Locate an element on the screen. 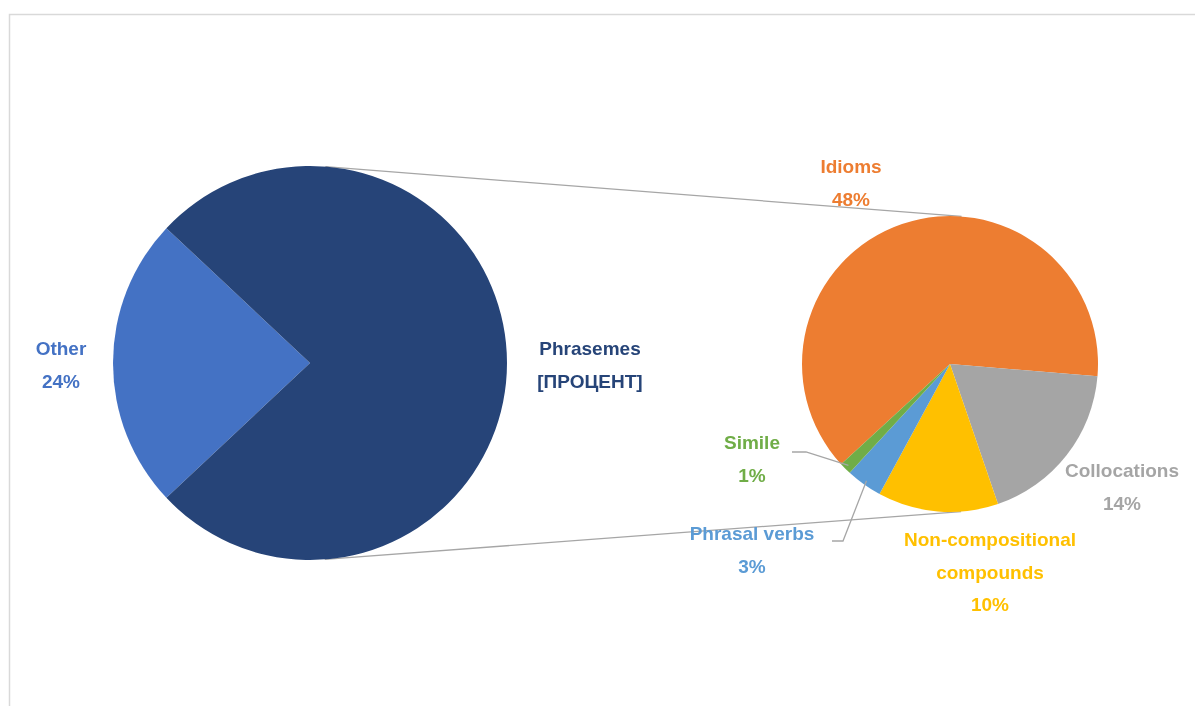 This screenshot has width=1195, height=706. data-label: 3% is located at coordinates (752, 566).